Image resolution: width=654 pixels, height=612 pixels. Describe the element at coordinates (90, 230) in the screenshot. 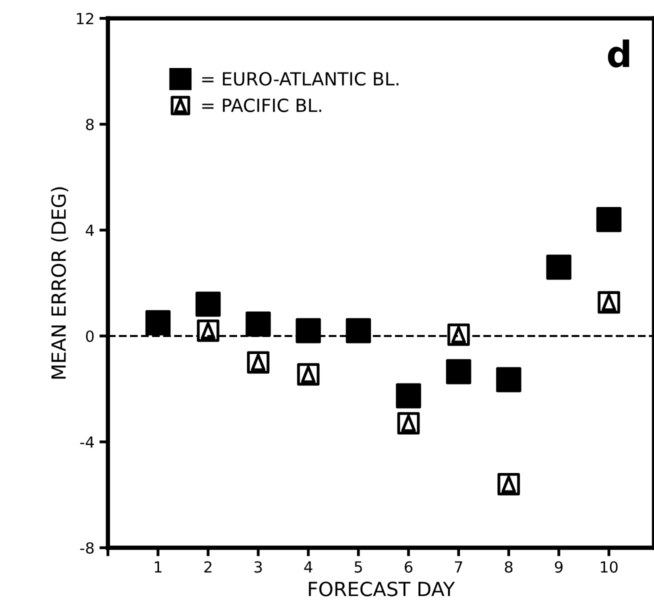

I see `y-tick-label: 4` at that location.